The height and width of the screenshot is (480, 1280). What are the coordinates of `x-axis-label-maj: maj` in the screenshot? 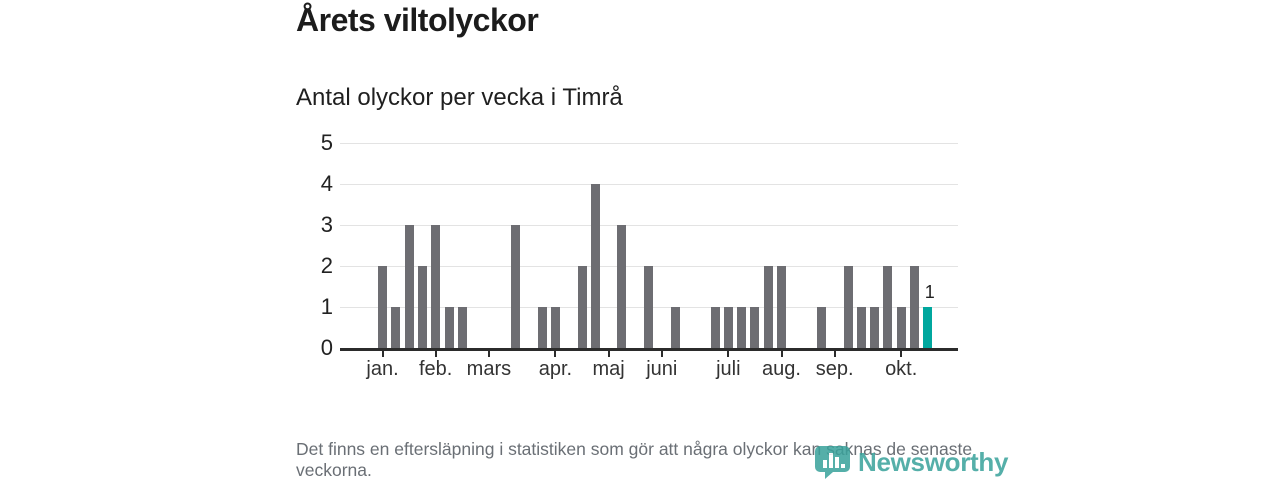 It's located at (608, 369).